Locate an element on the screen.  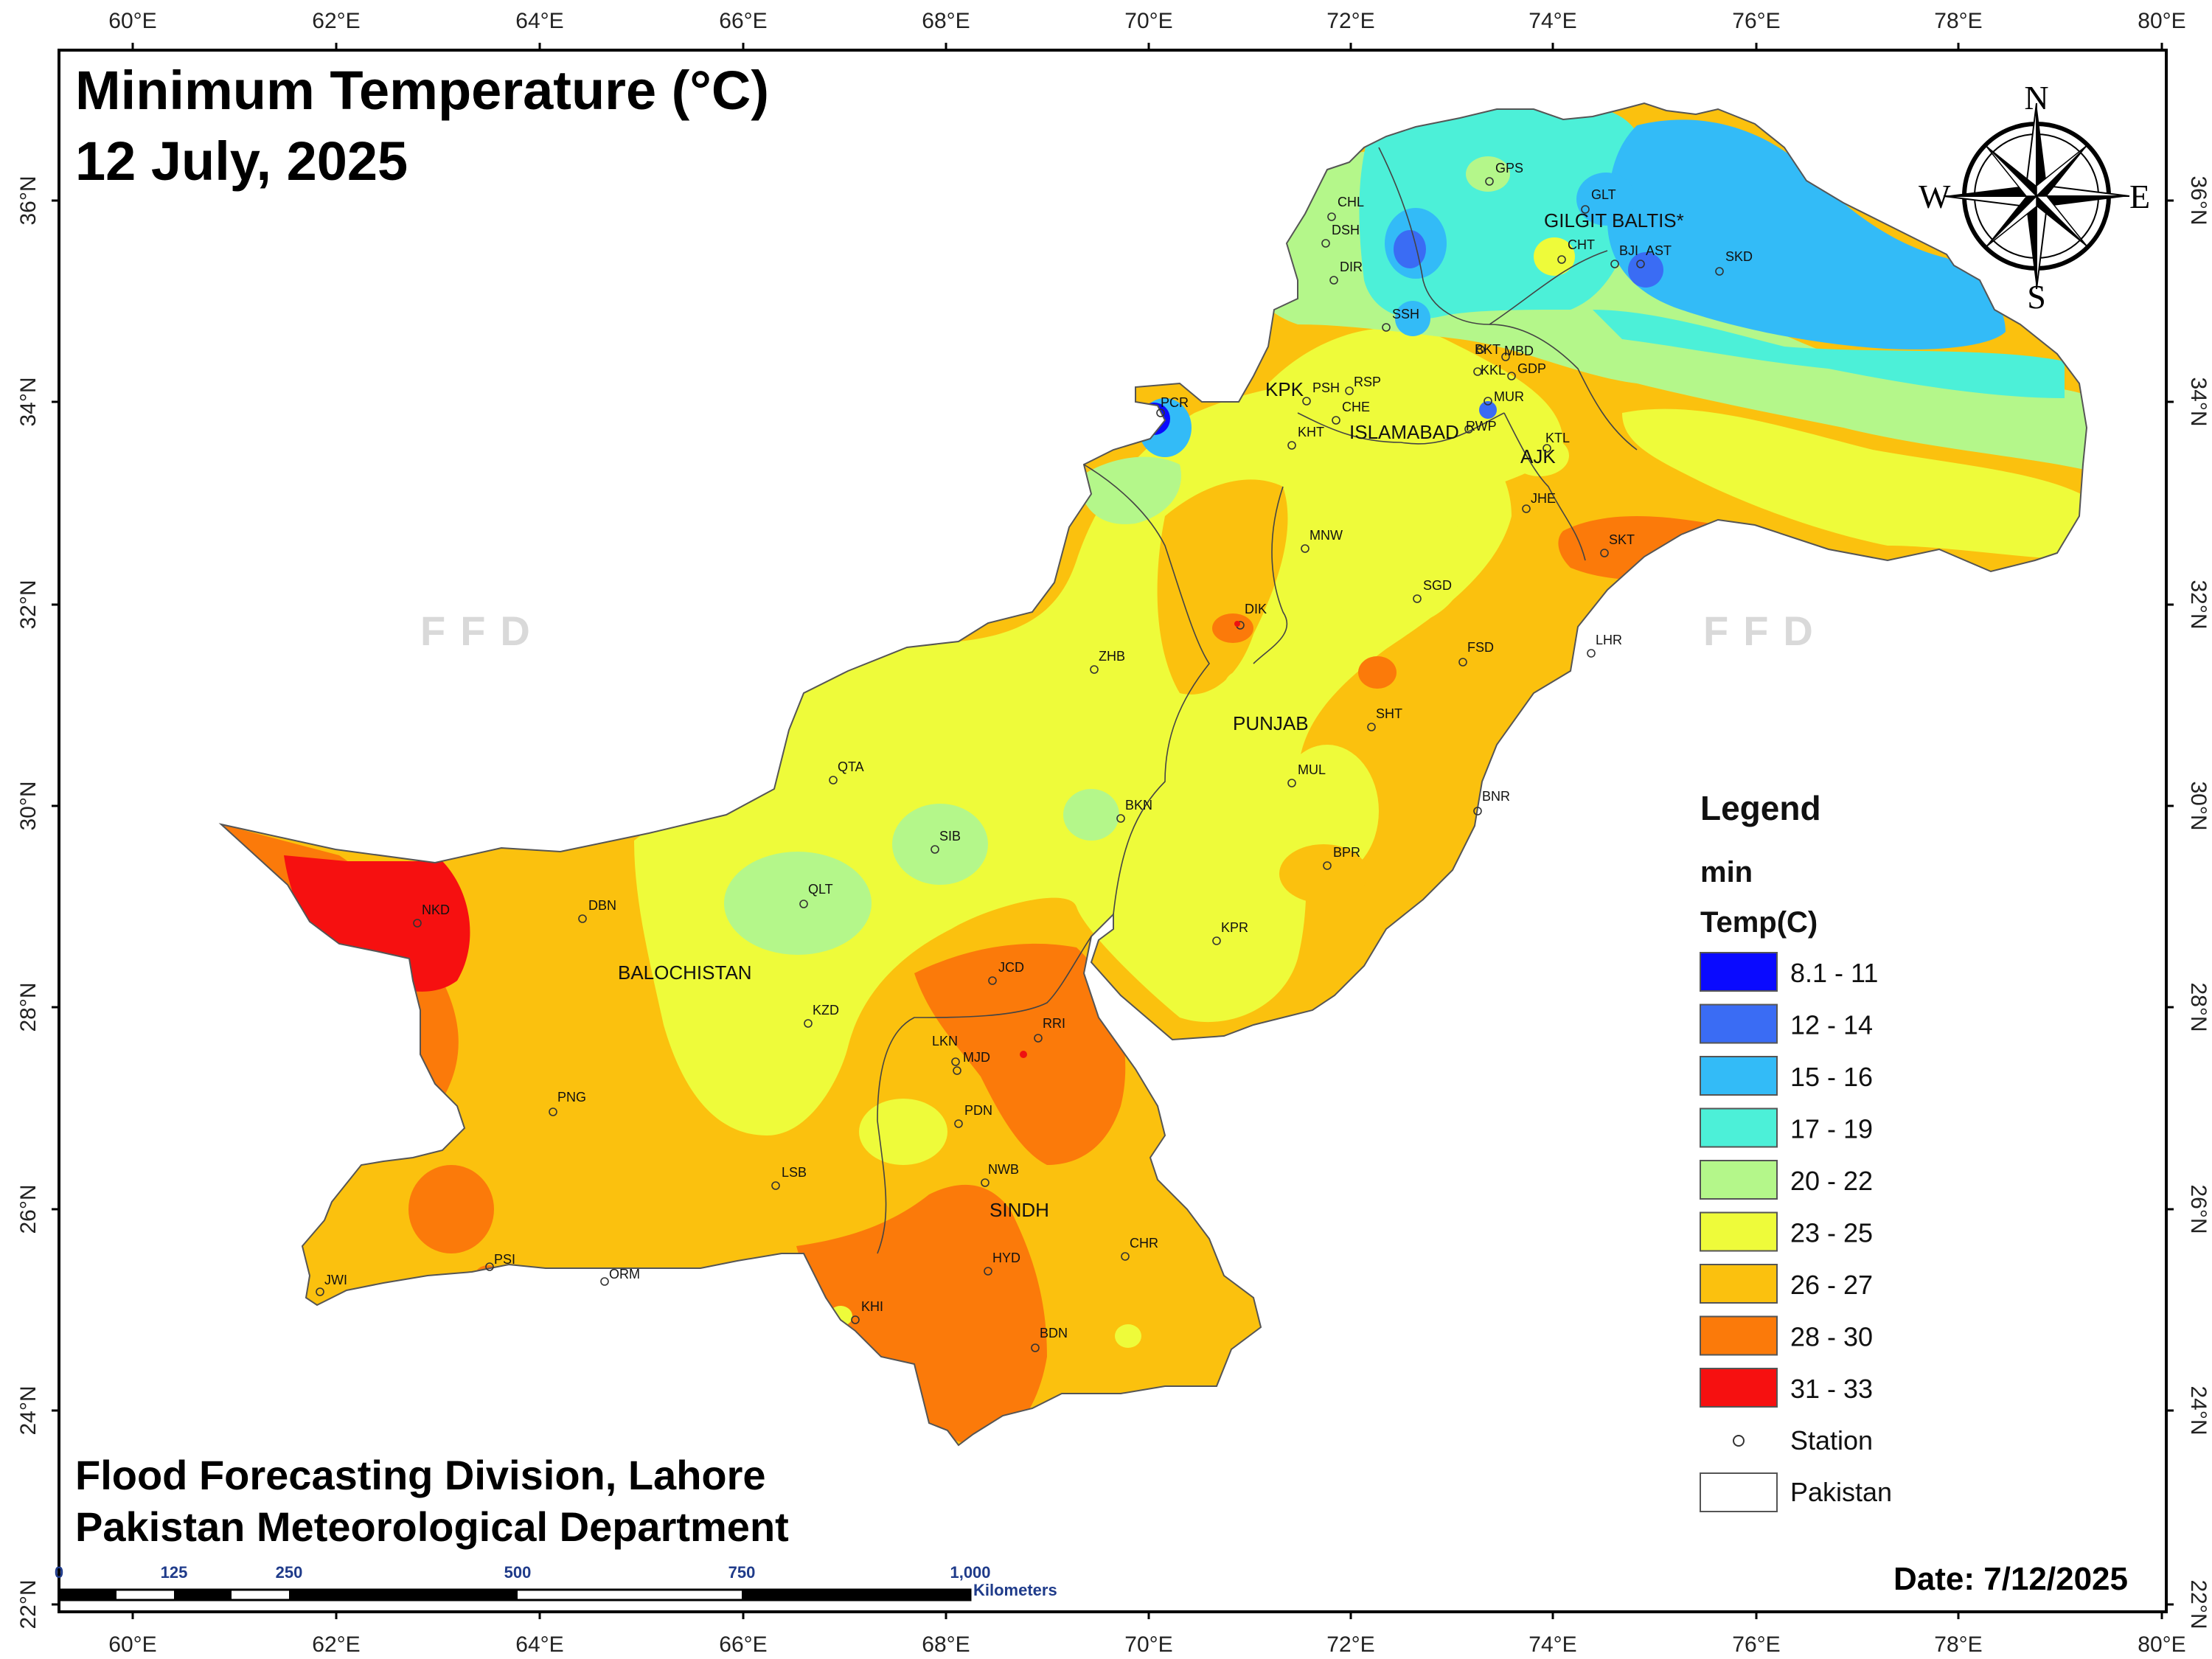
lon-label-top: 74°E is located at coordinates (1552, 21).